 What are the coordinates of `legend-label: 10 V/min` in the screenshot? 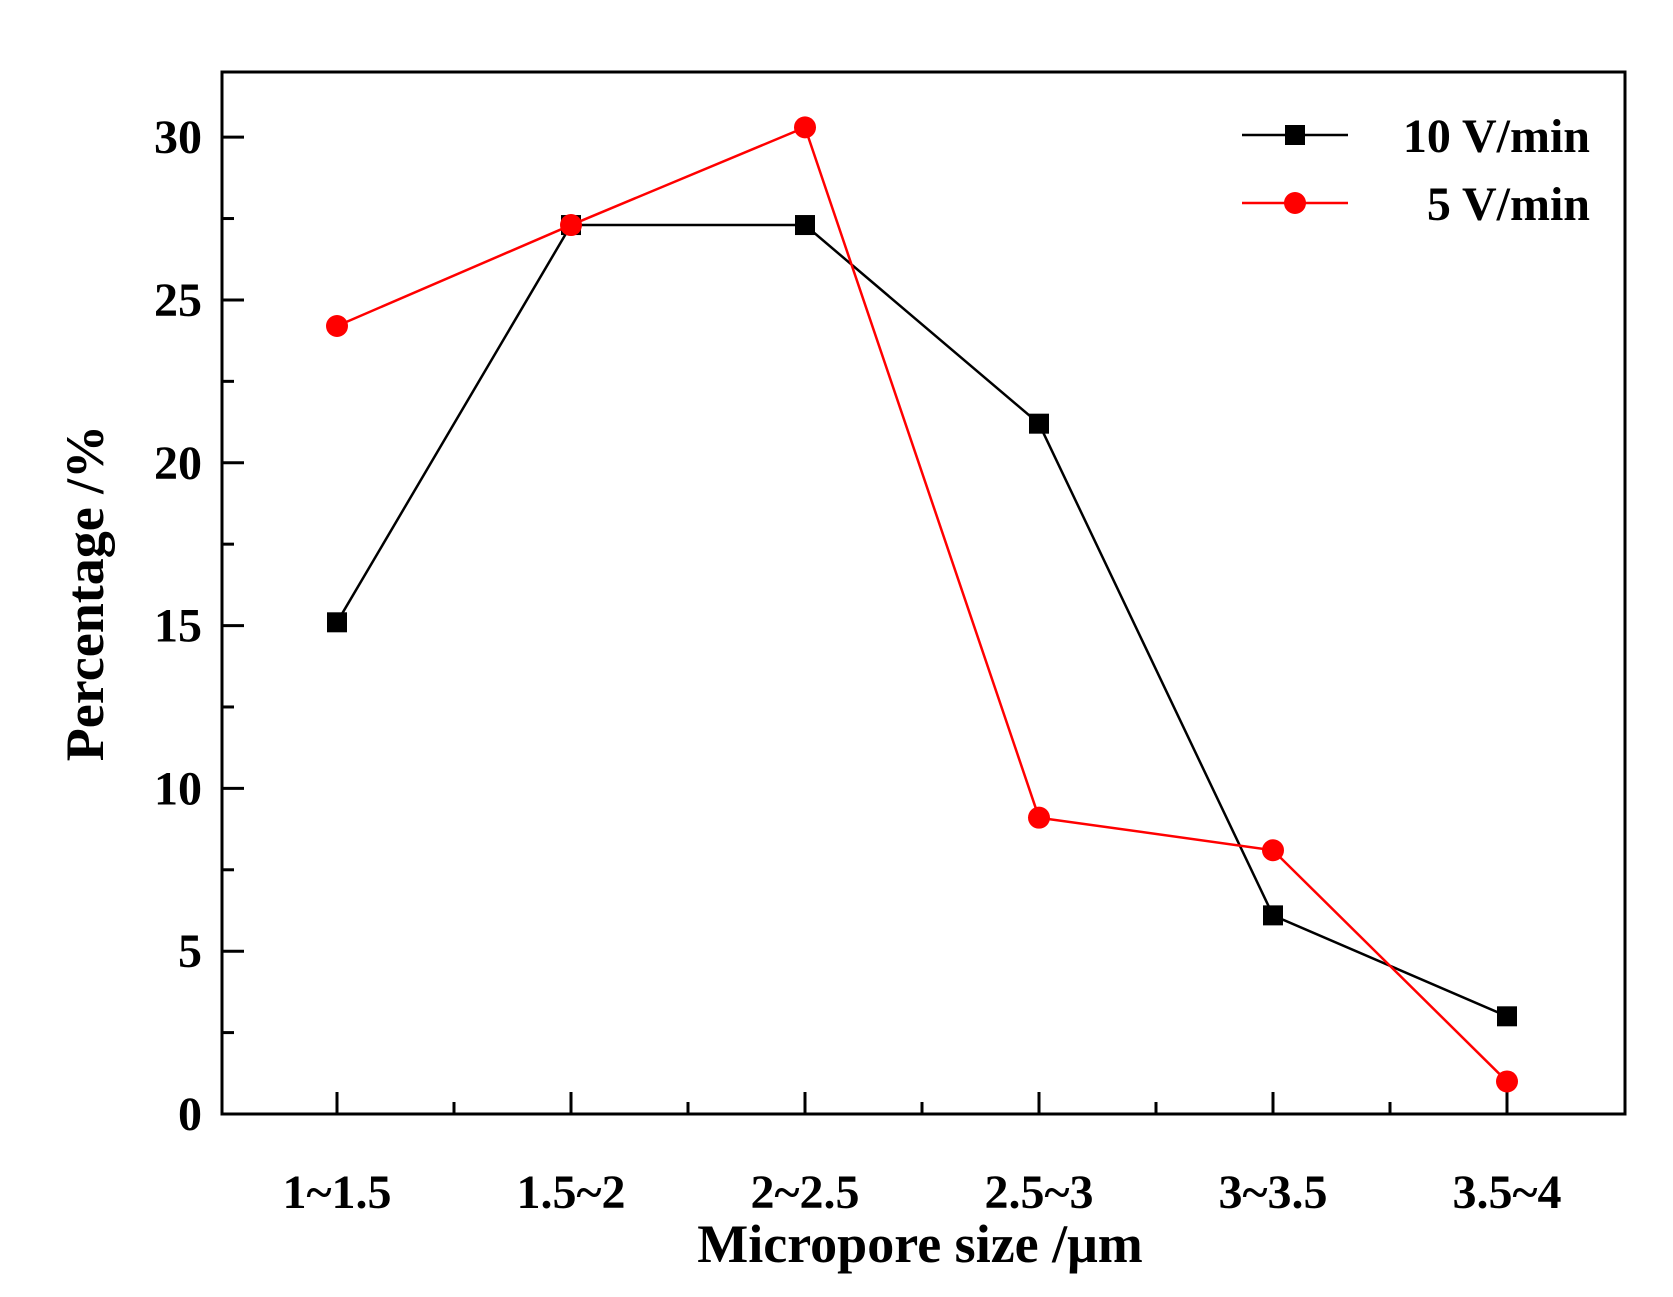 It's located at (1496, 136).